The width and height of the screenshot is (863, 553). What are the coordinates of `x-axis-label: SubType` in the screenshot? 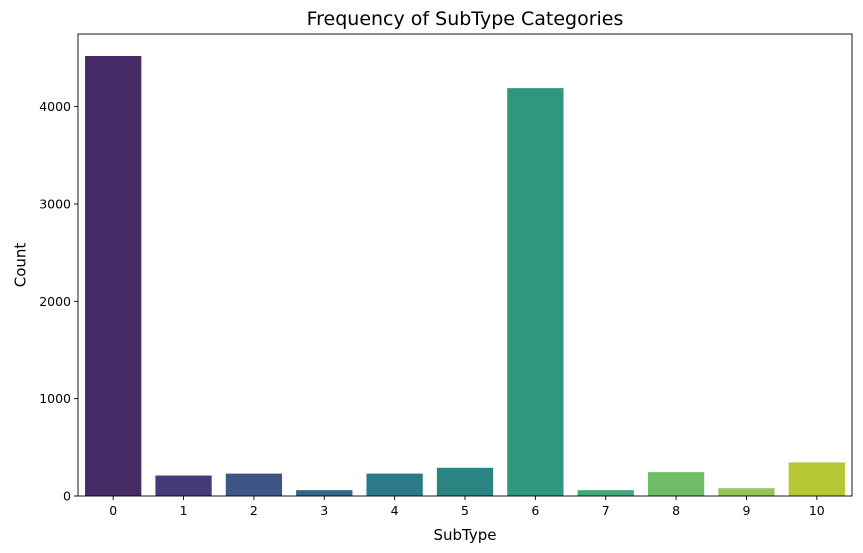 It's located at (464, 535).